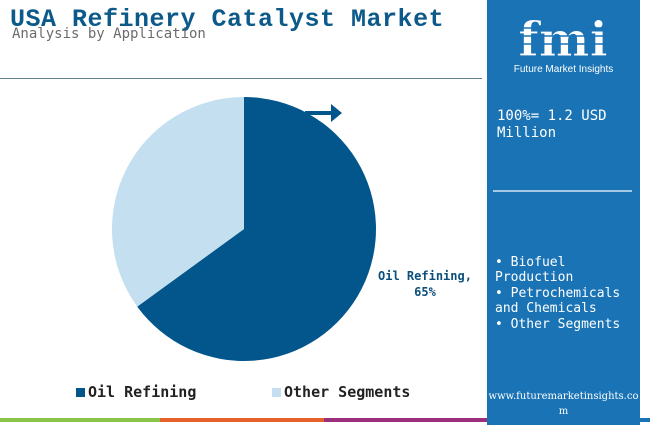  Describe the element at coordinates (80, 392) in the screenshot. I see `legend-swatch-oil-refining` at that location.